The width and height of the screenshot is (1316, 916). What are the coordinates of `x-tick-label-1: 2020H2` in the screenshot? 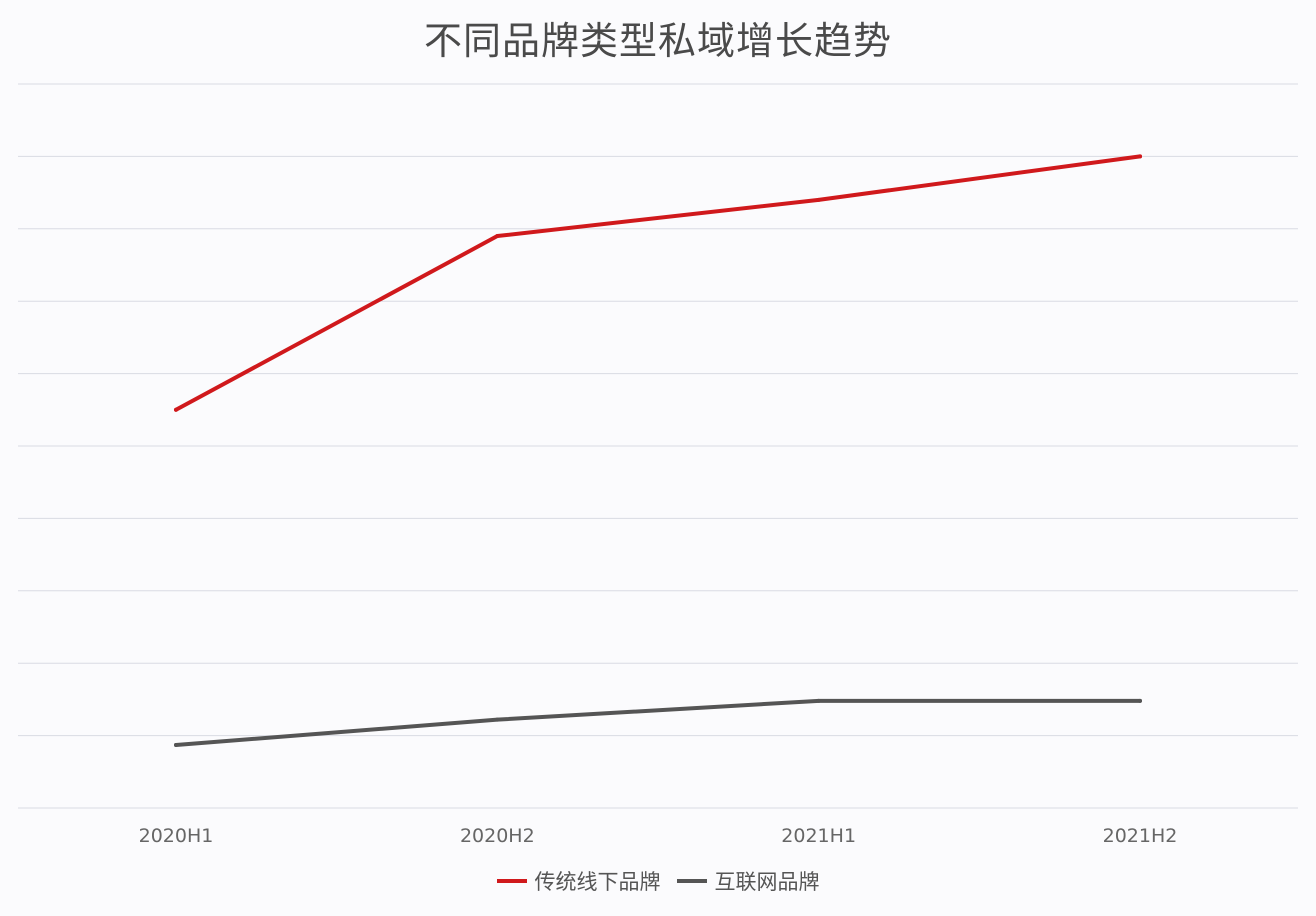 It's located at (497, 836).